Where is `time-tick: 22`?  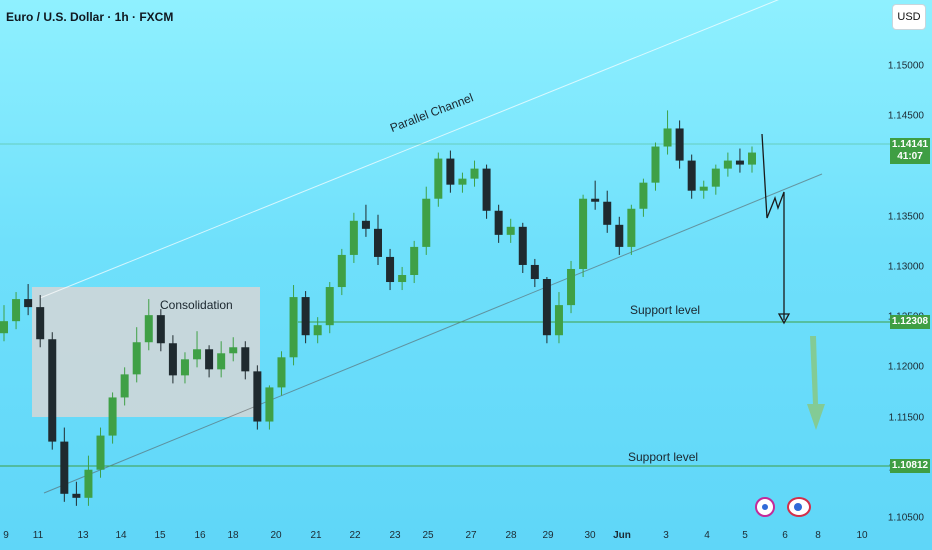
time-tick: 22 is located at coordinates (355, 535).